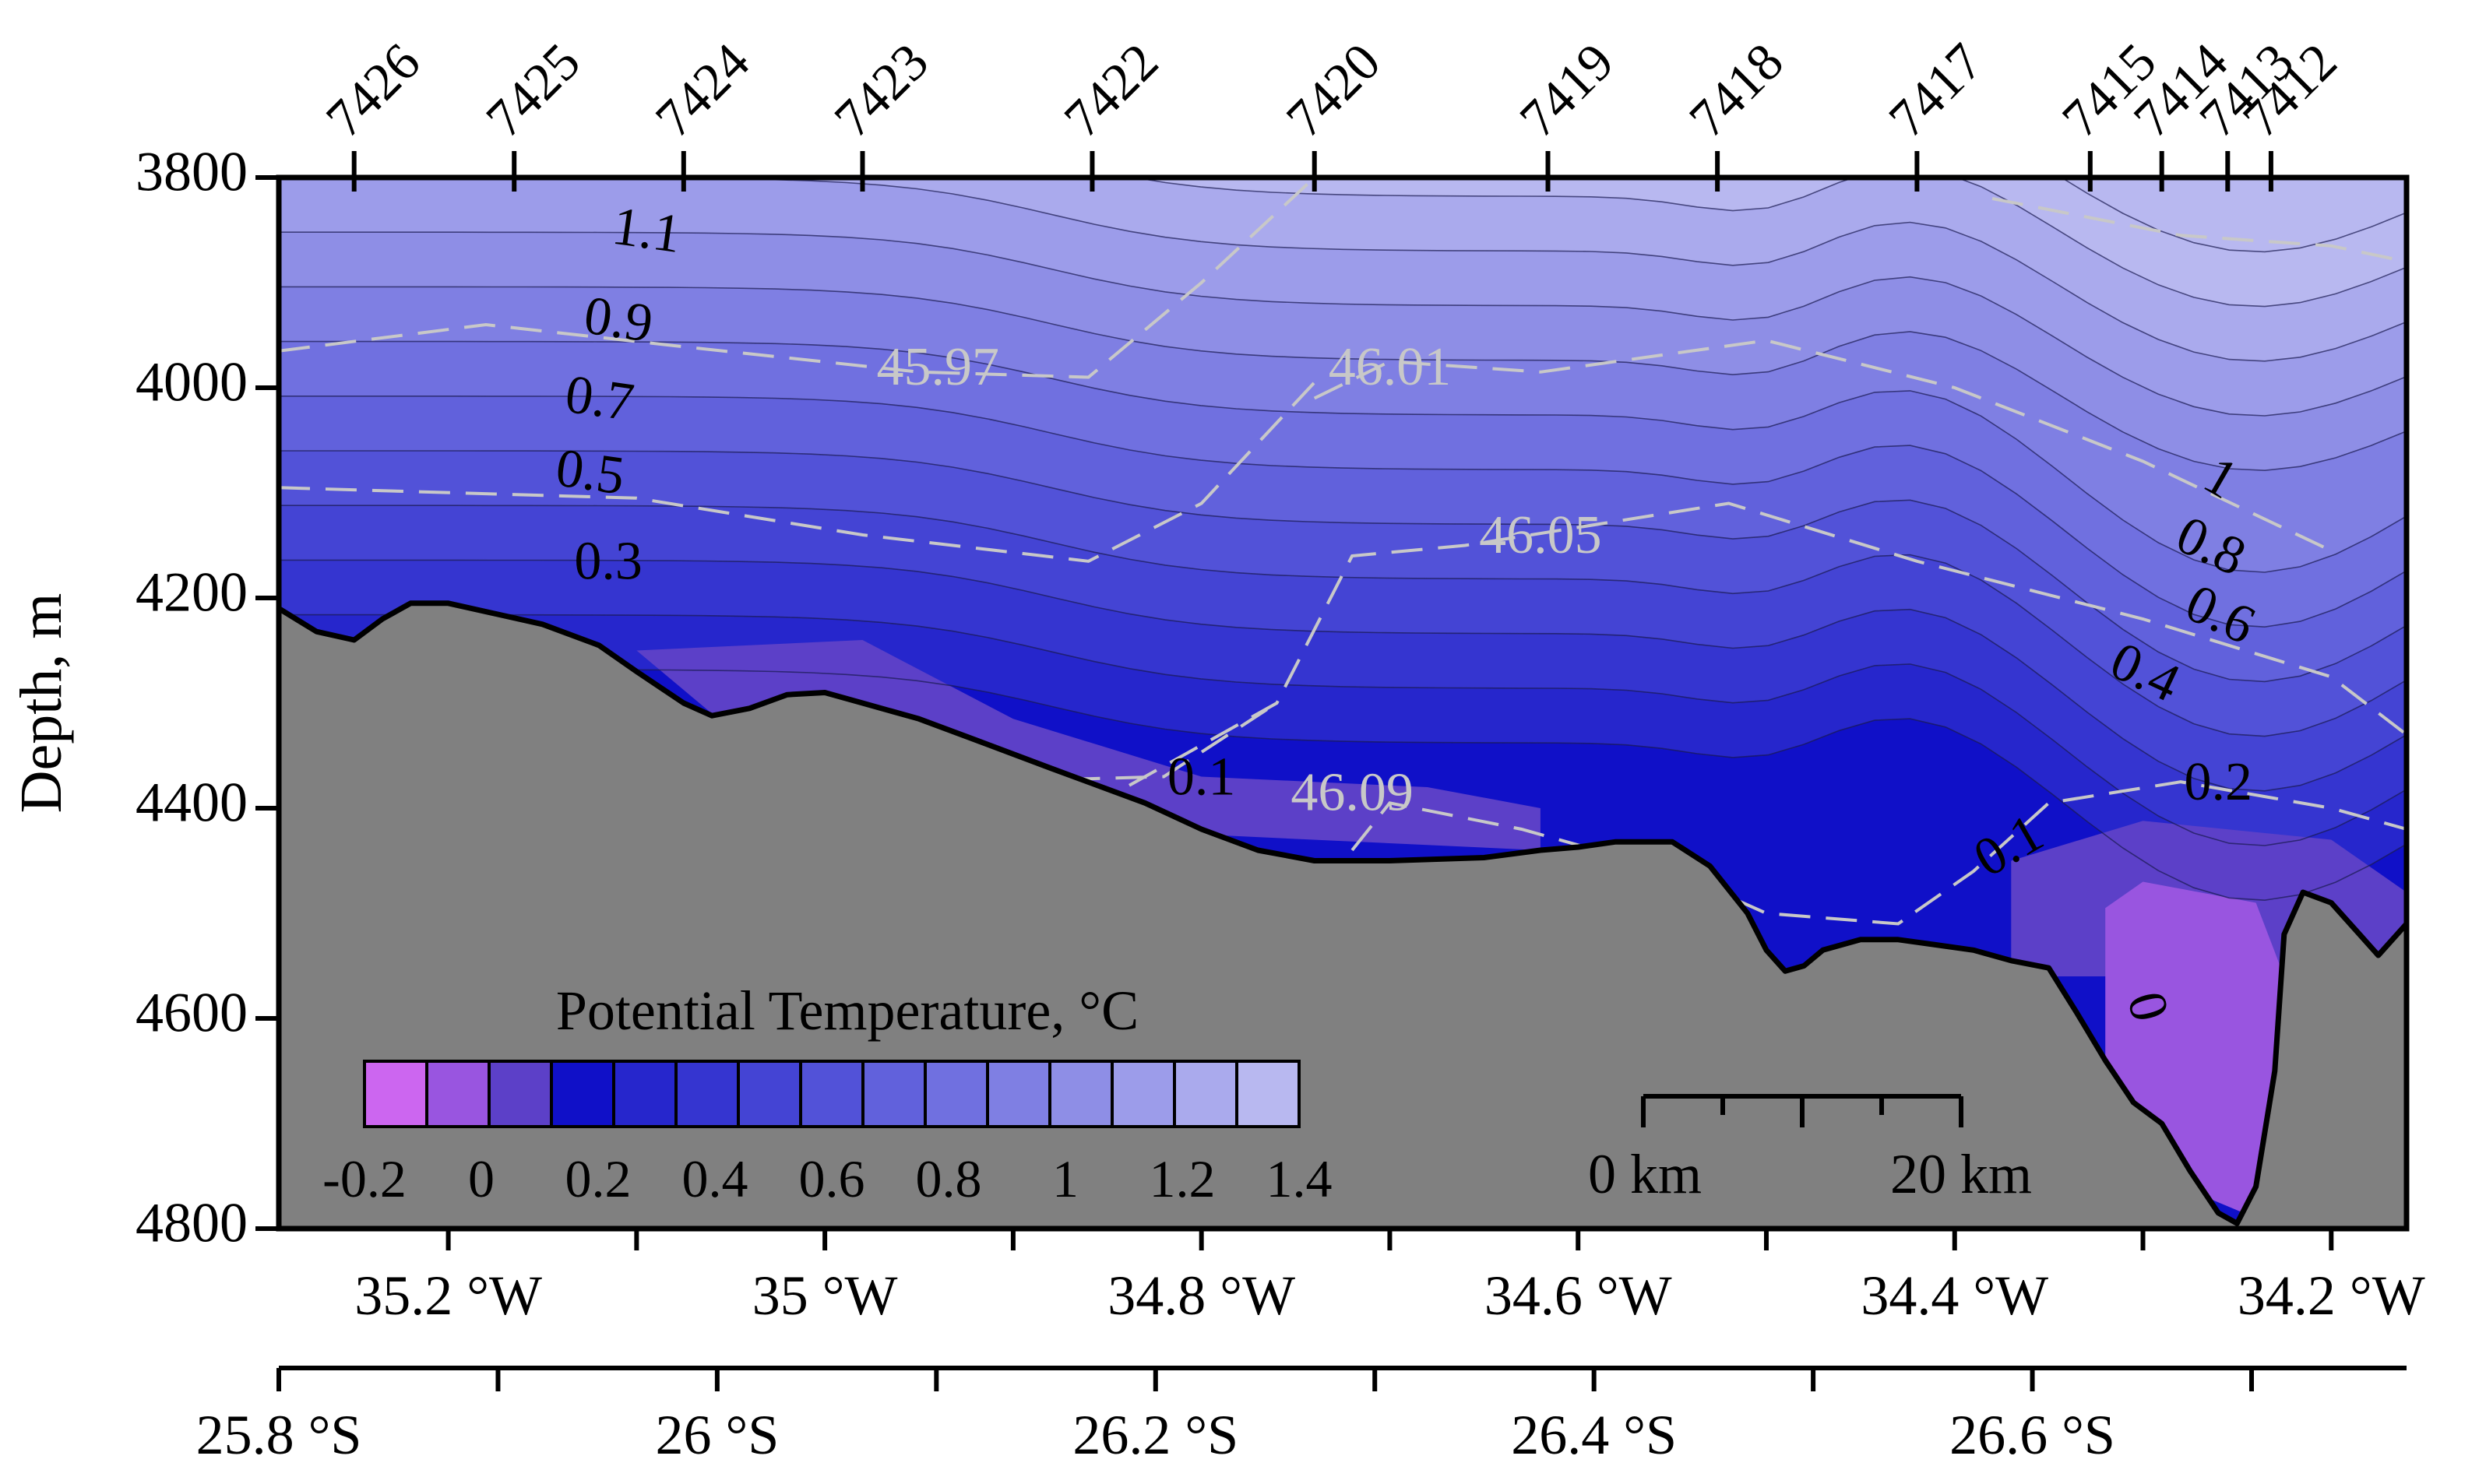 This screenshot has height=1484, width=2486. What do you see at coordinates (590, 472) in the screenshot?
I see `isotherm-label: 0.5` at bounding box center [590, 472].